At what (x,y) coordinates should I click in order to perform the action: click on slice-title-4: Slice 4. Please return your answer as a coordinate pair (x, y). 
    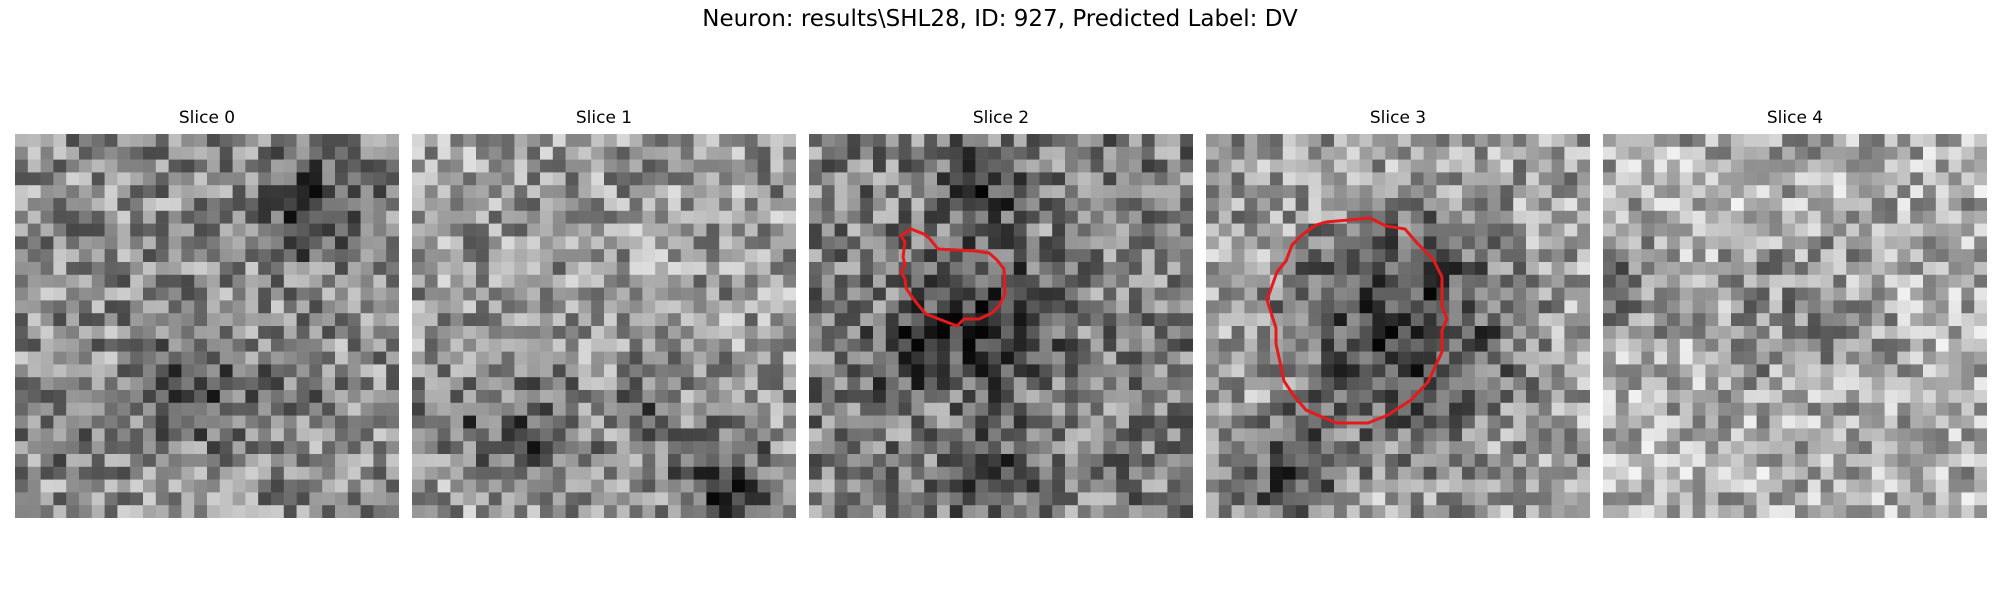
    Looking at the image, I should click on (1795, 118).